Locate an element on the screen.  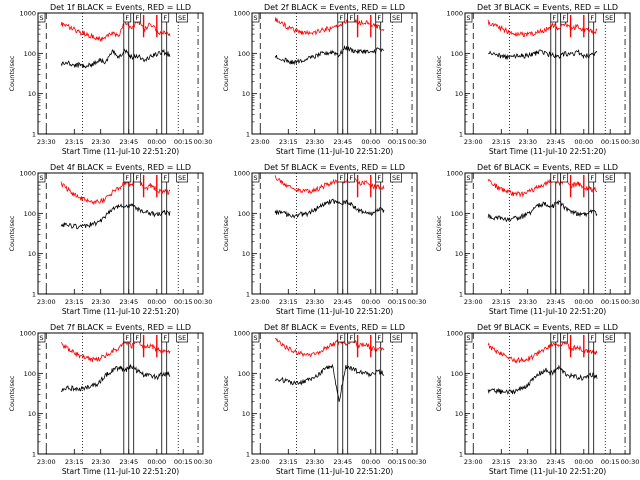
chart-title: Det 6f BLACK = Events, RED = LLD is located at coordinates (547, 167).